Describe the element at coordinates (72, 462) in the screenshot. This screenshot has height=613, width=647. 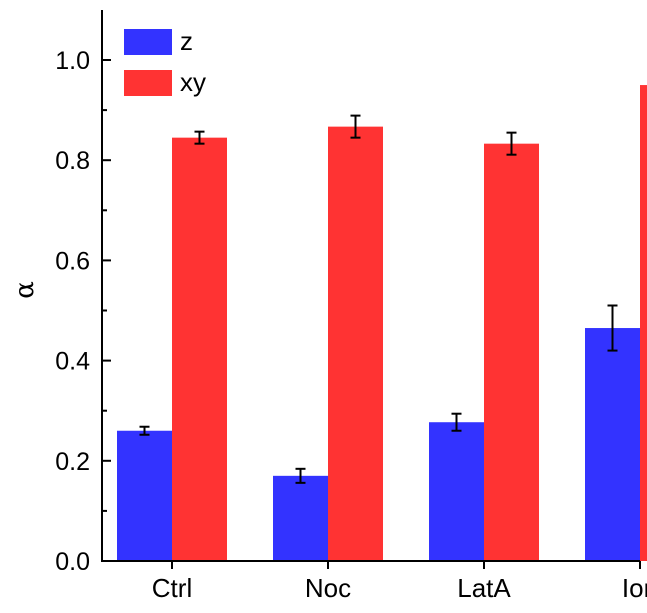
I see `y-tick-label: 0.2` at that location.